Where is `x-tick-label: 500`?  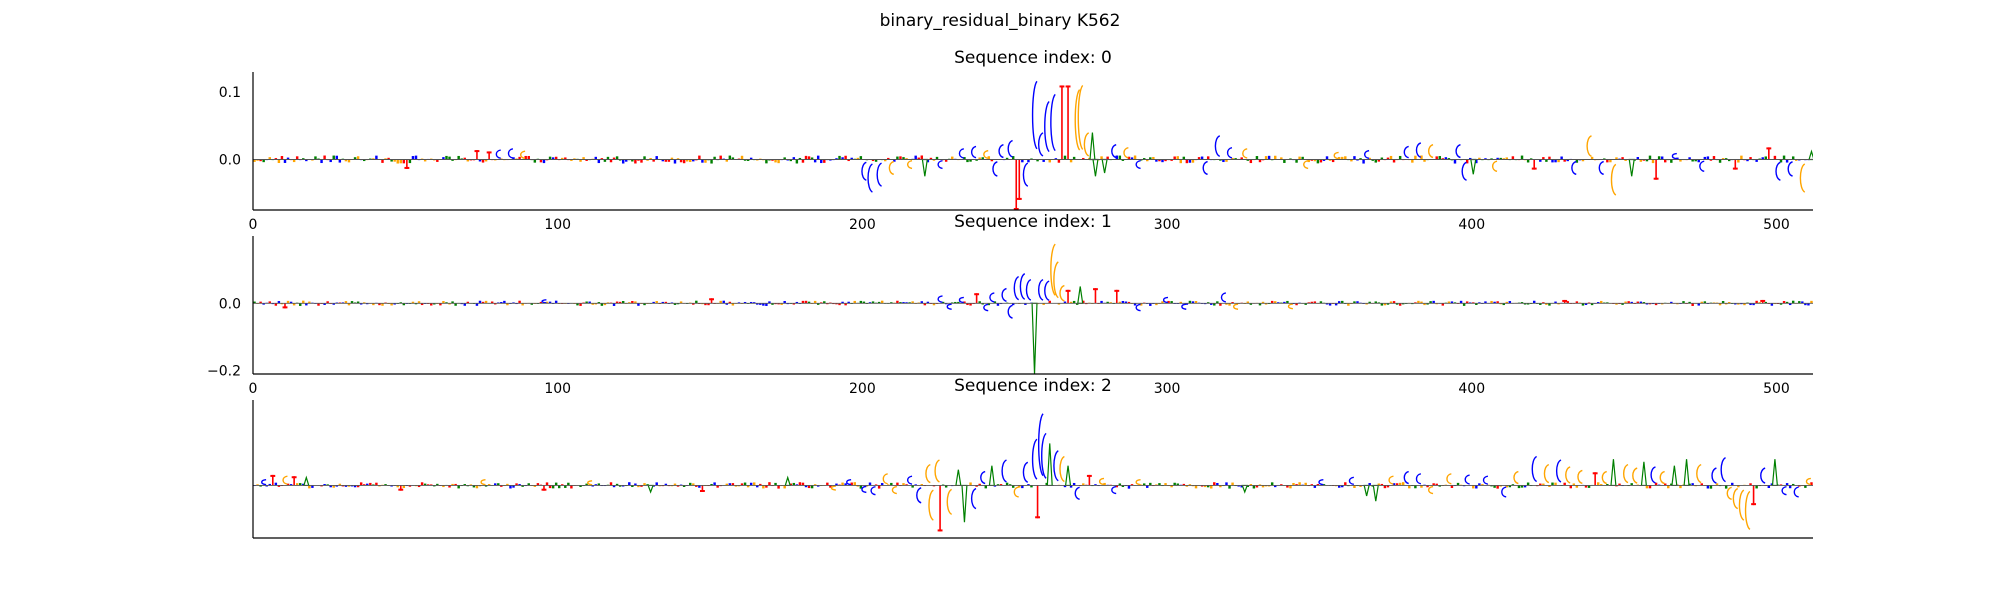
x-tick-label: 500 is located at coordinates (1776, 225).